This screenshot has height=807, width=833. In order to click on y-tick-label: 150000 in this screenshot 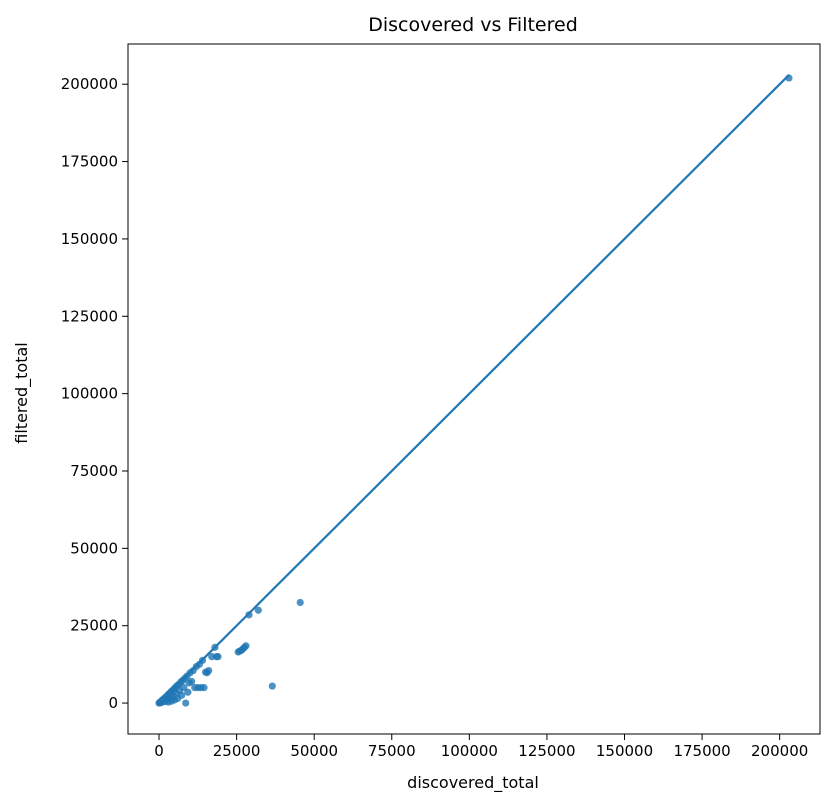, I will do `click(89, 239)`.